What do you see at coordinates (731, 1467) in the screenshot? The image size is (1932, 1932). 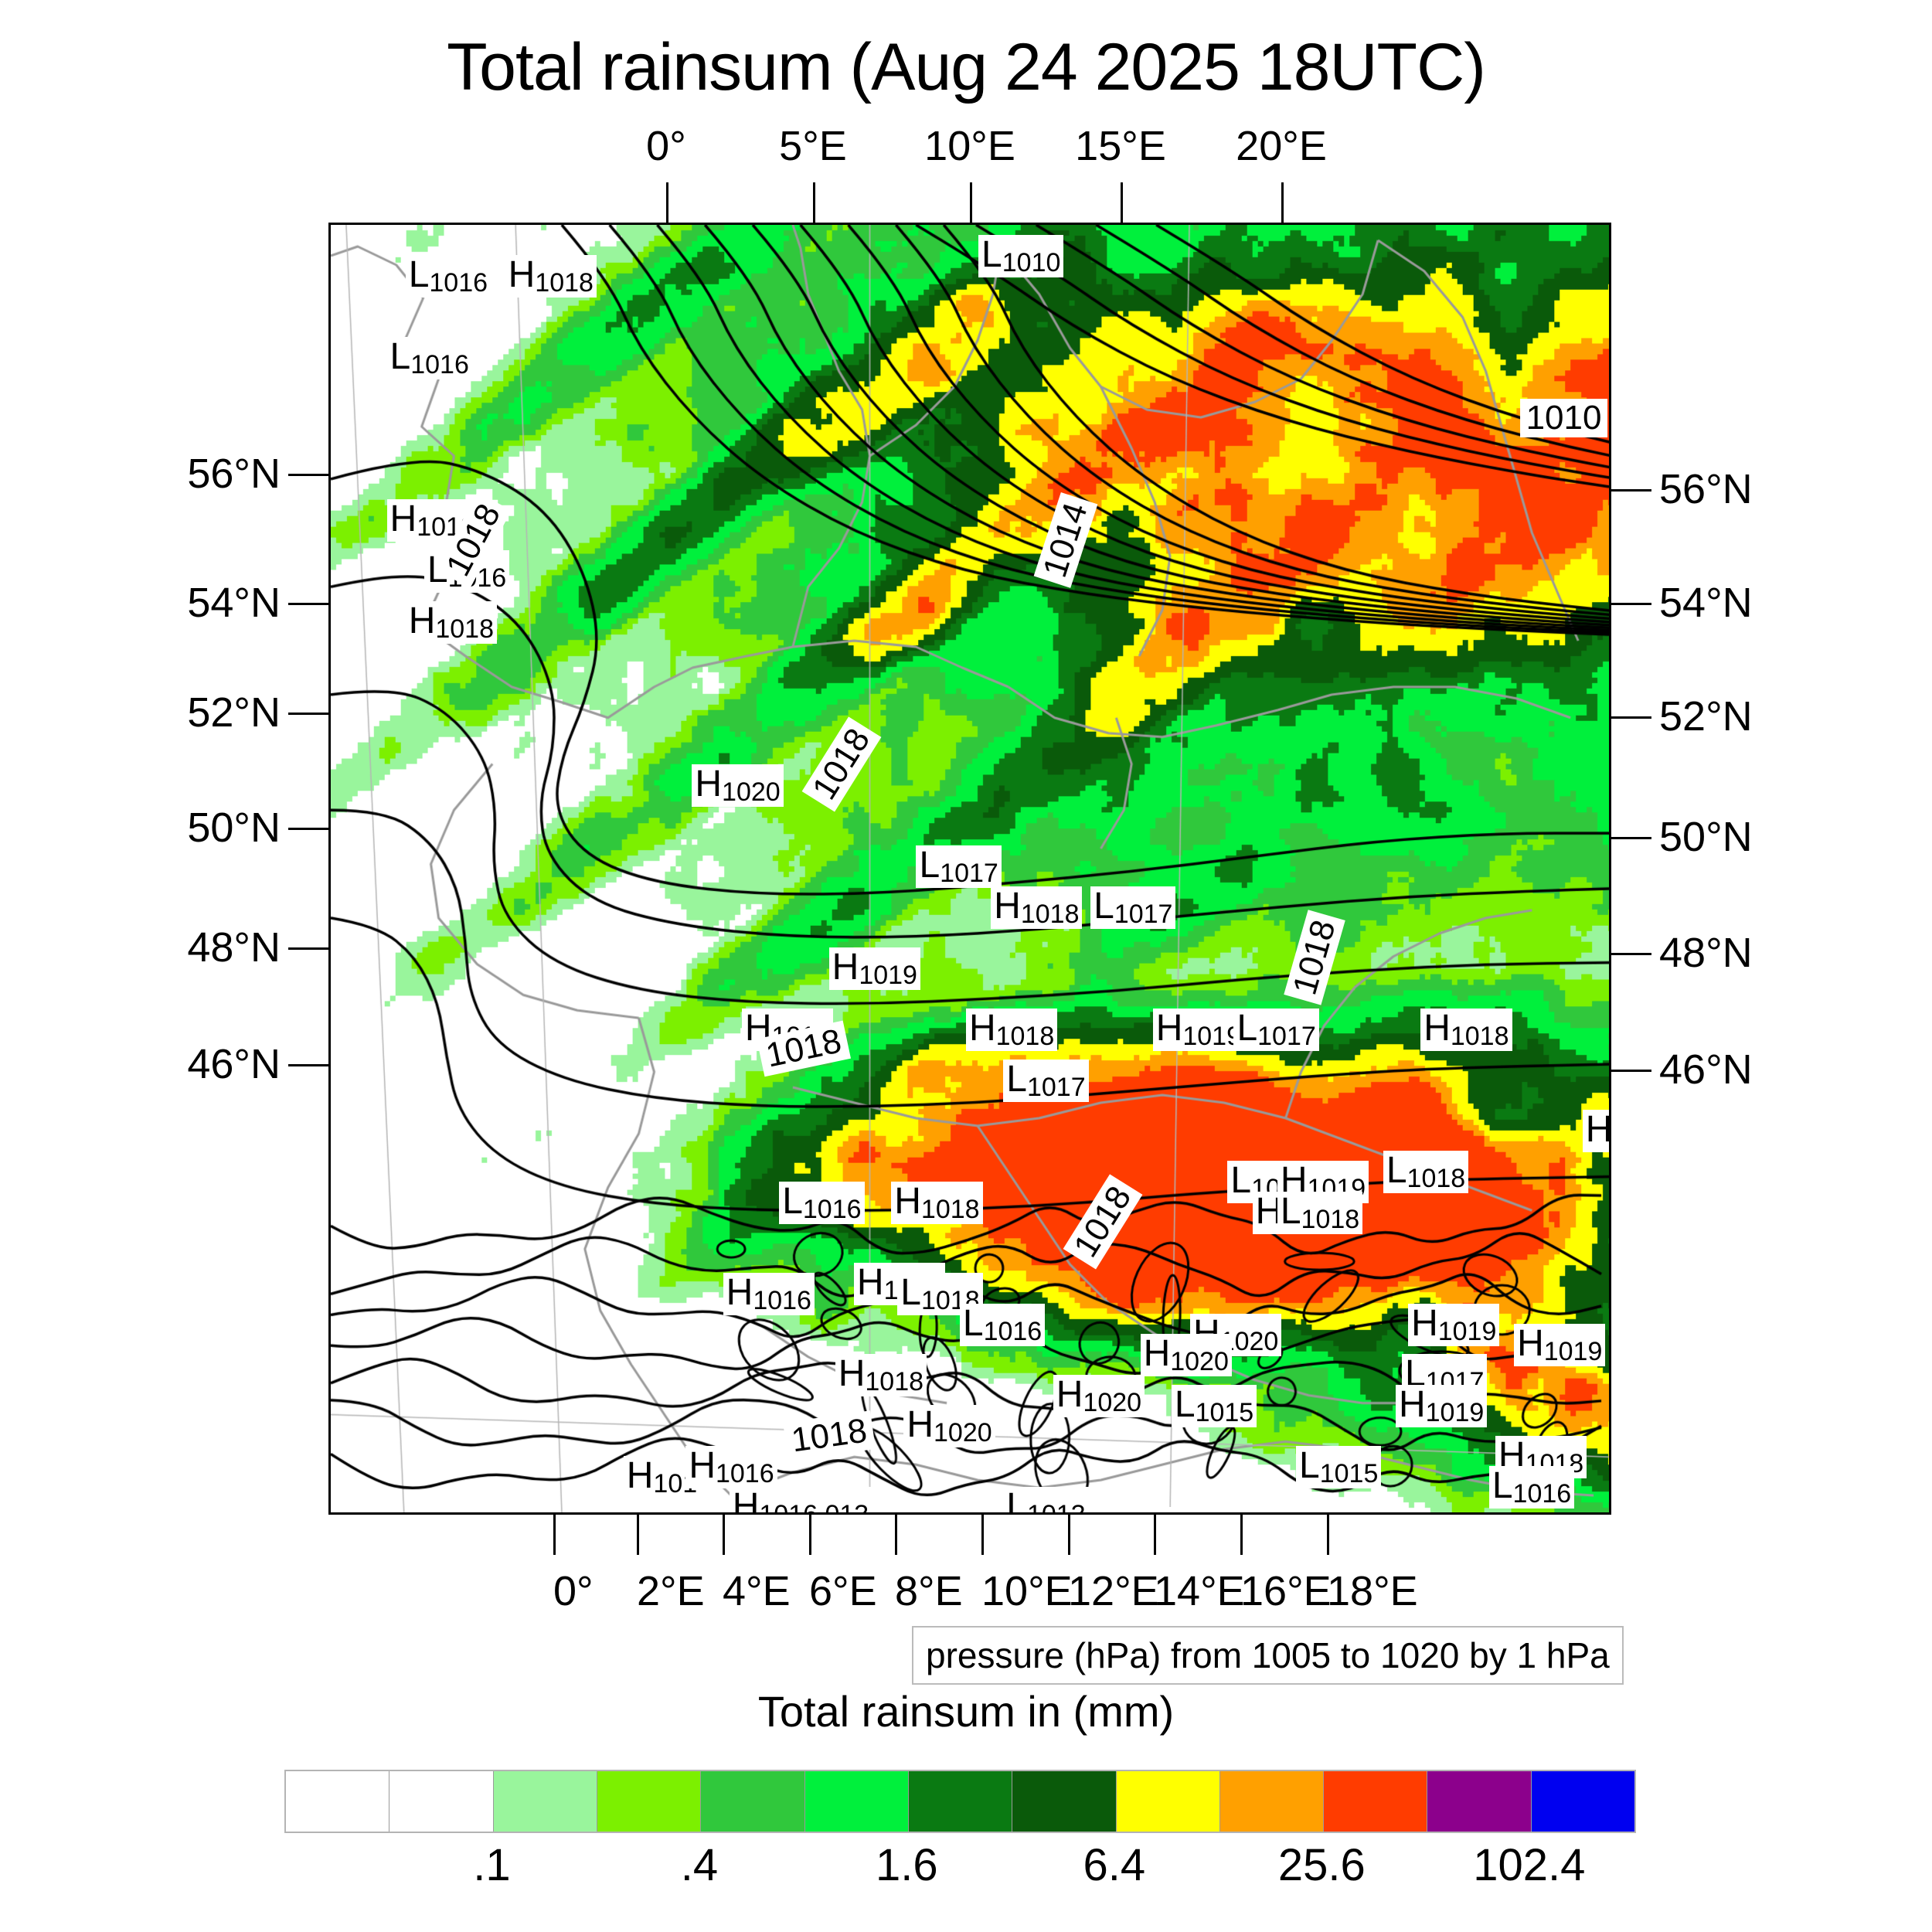 I see `pressure-high-marker: H1016` at bounding box center [731, 1467].